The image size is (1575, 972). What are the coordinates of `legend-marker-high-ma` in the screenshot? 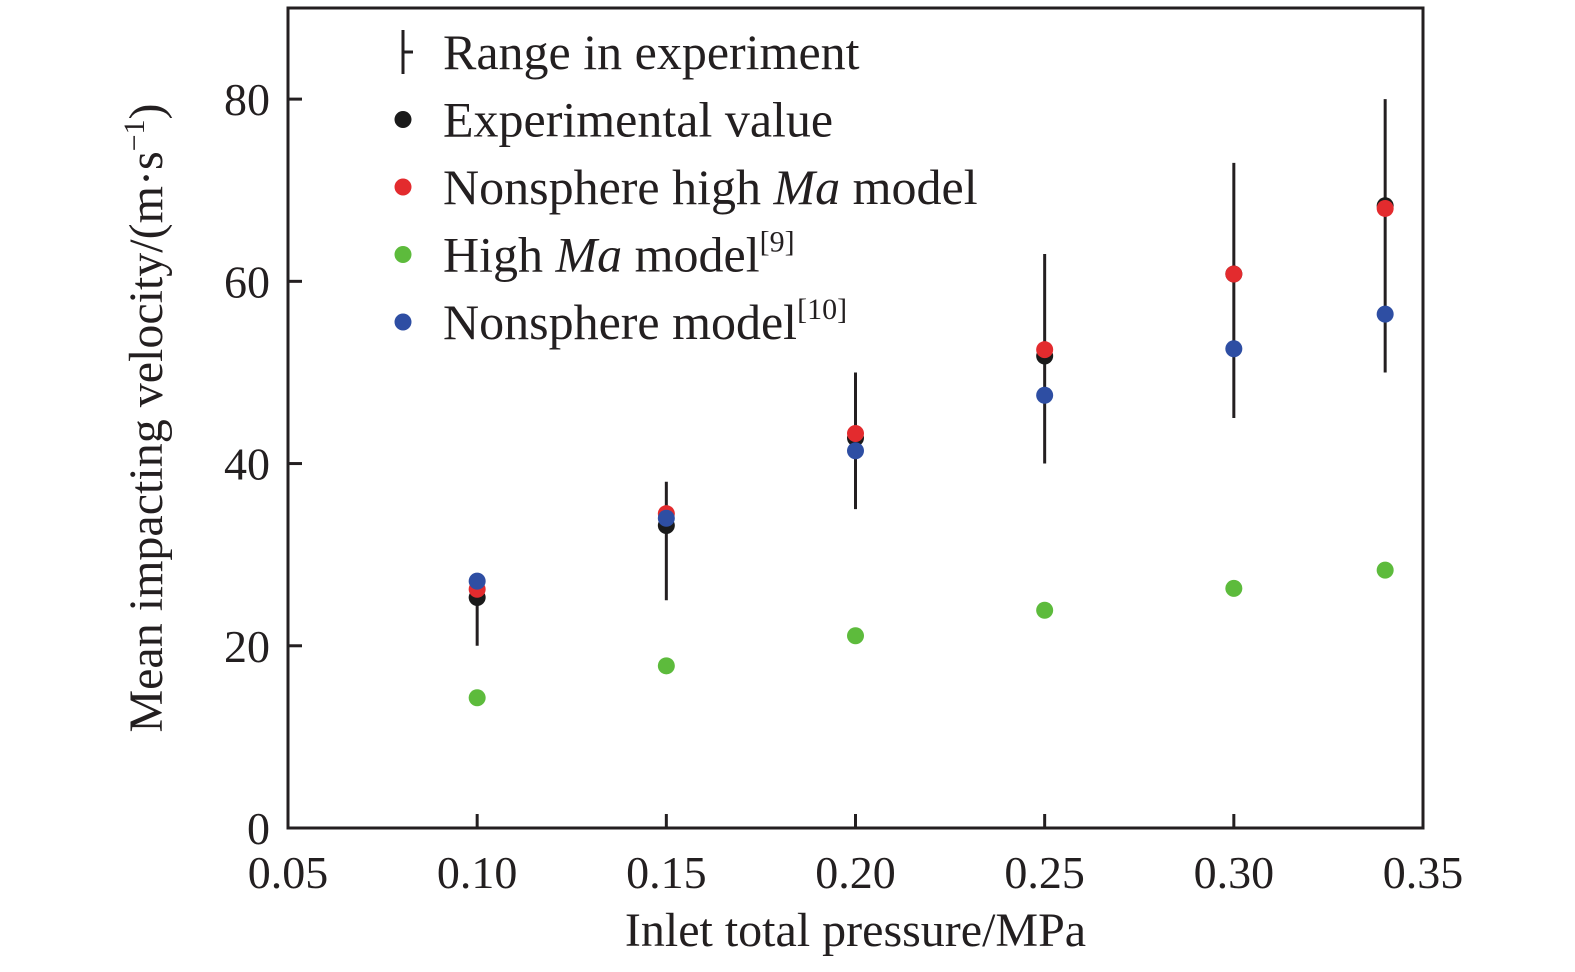 It's located at (403, 254).